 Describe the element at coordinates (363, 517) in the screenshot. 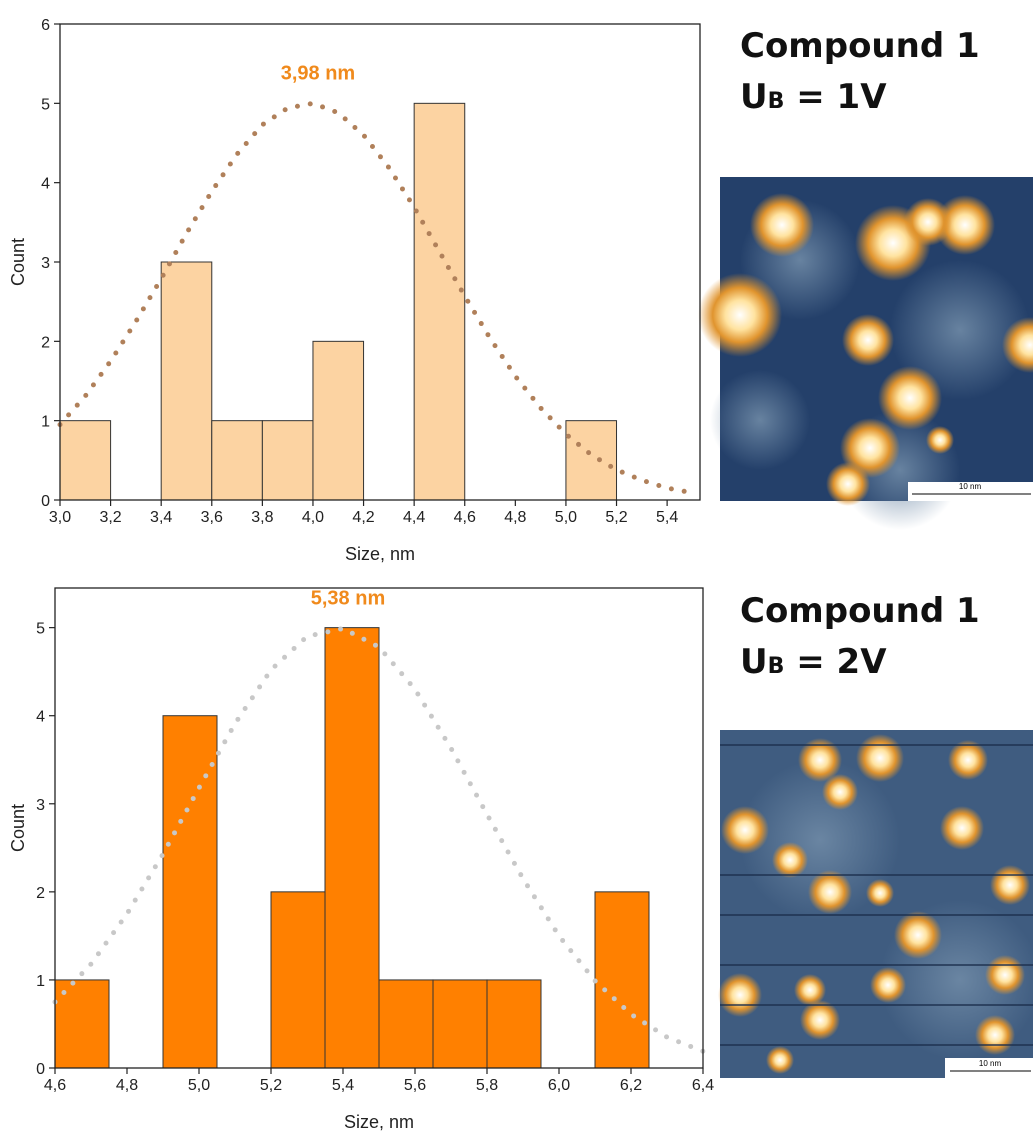

I see `x-tick-label: 4,2` at that location.